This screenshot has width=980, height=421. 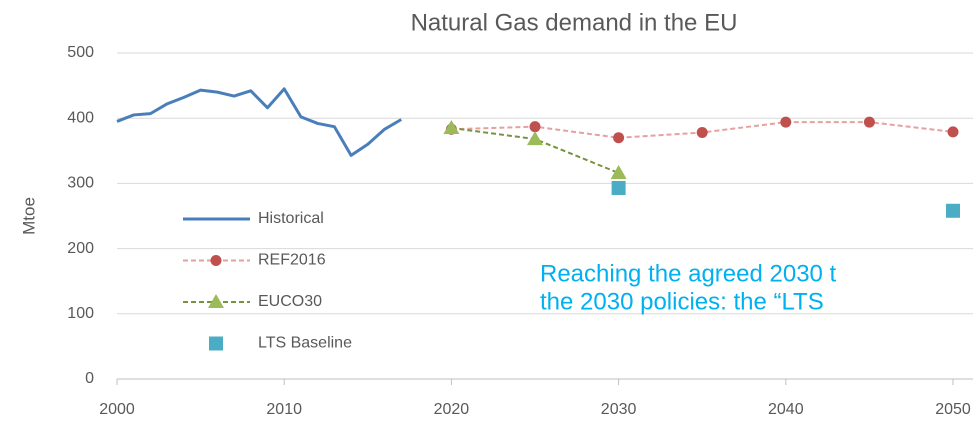 What do you see at coordinates (80, 117) in the screenshot?
I see `y-tick-label: 400` at bounding box center [80, 117].